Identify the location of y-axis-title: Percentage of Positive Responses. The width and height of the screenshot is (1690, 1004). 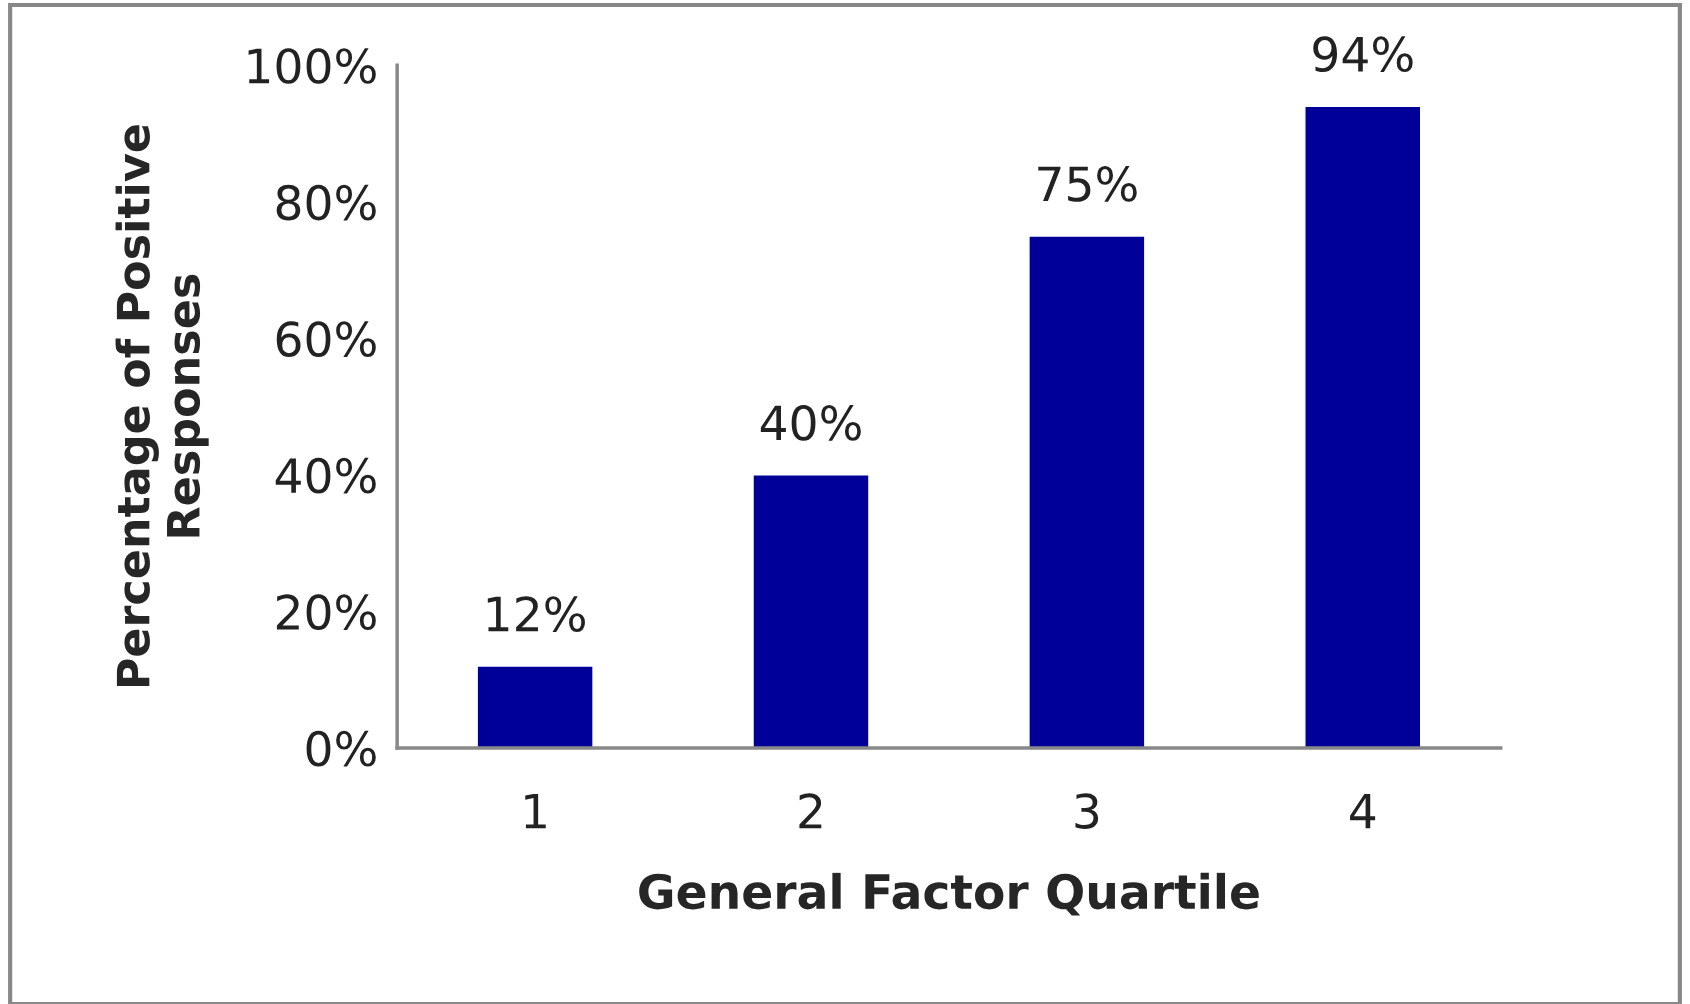
(162, 406).